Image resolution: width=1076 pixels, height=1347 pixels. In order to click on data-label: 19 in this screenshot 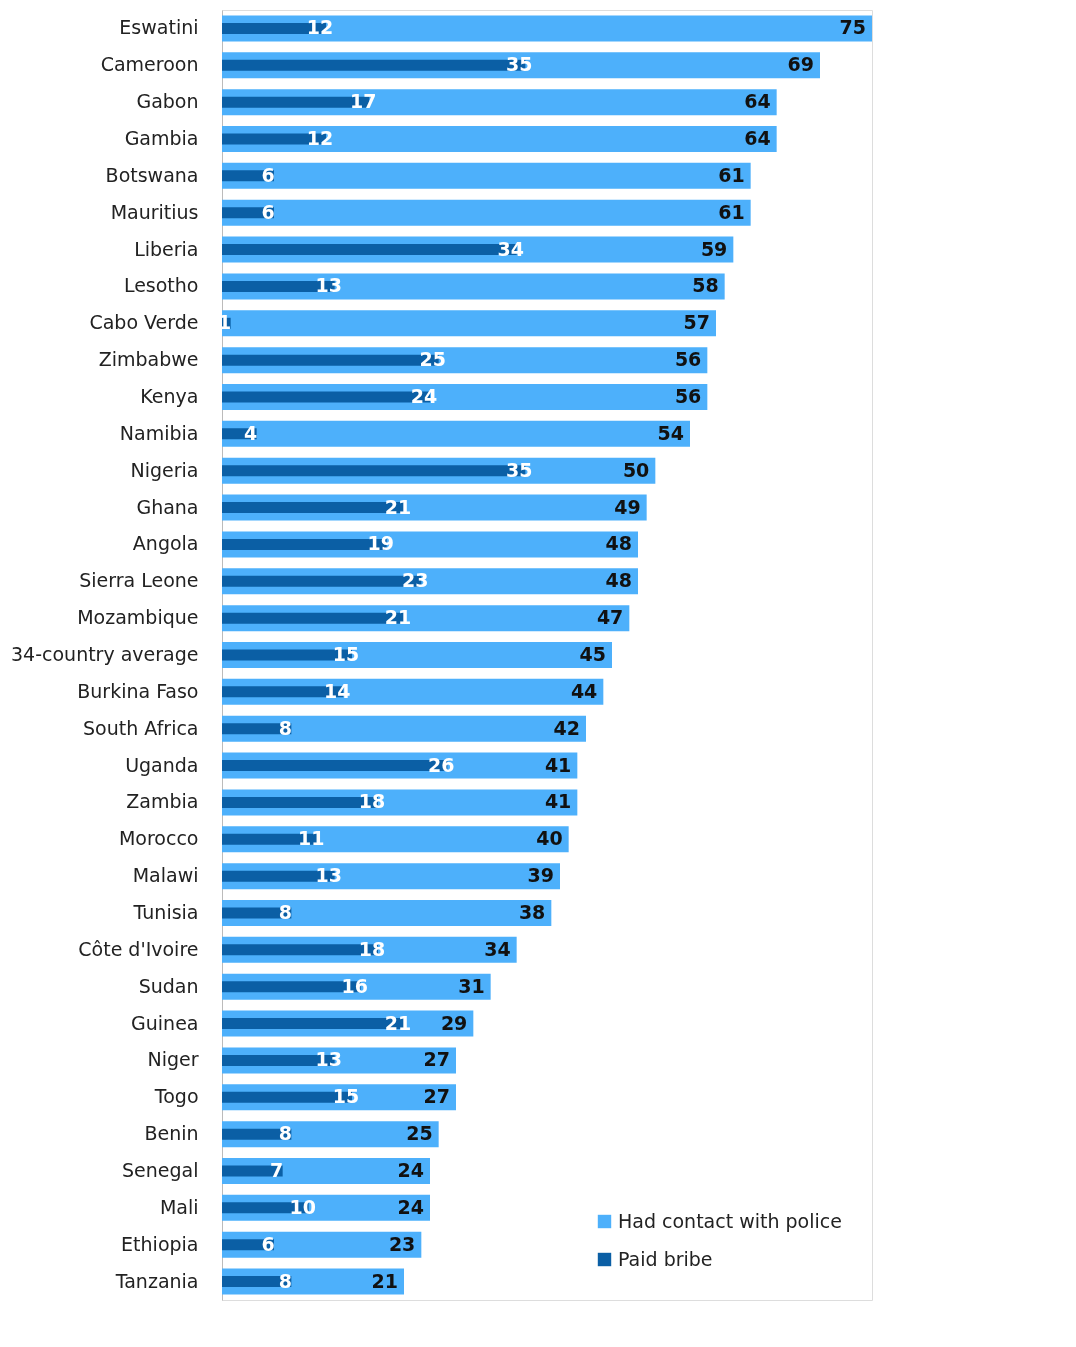, I will do `click(380, 543)`.